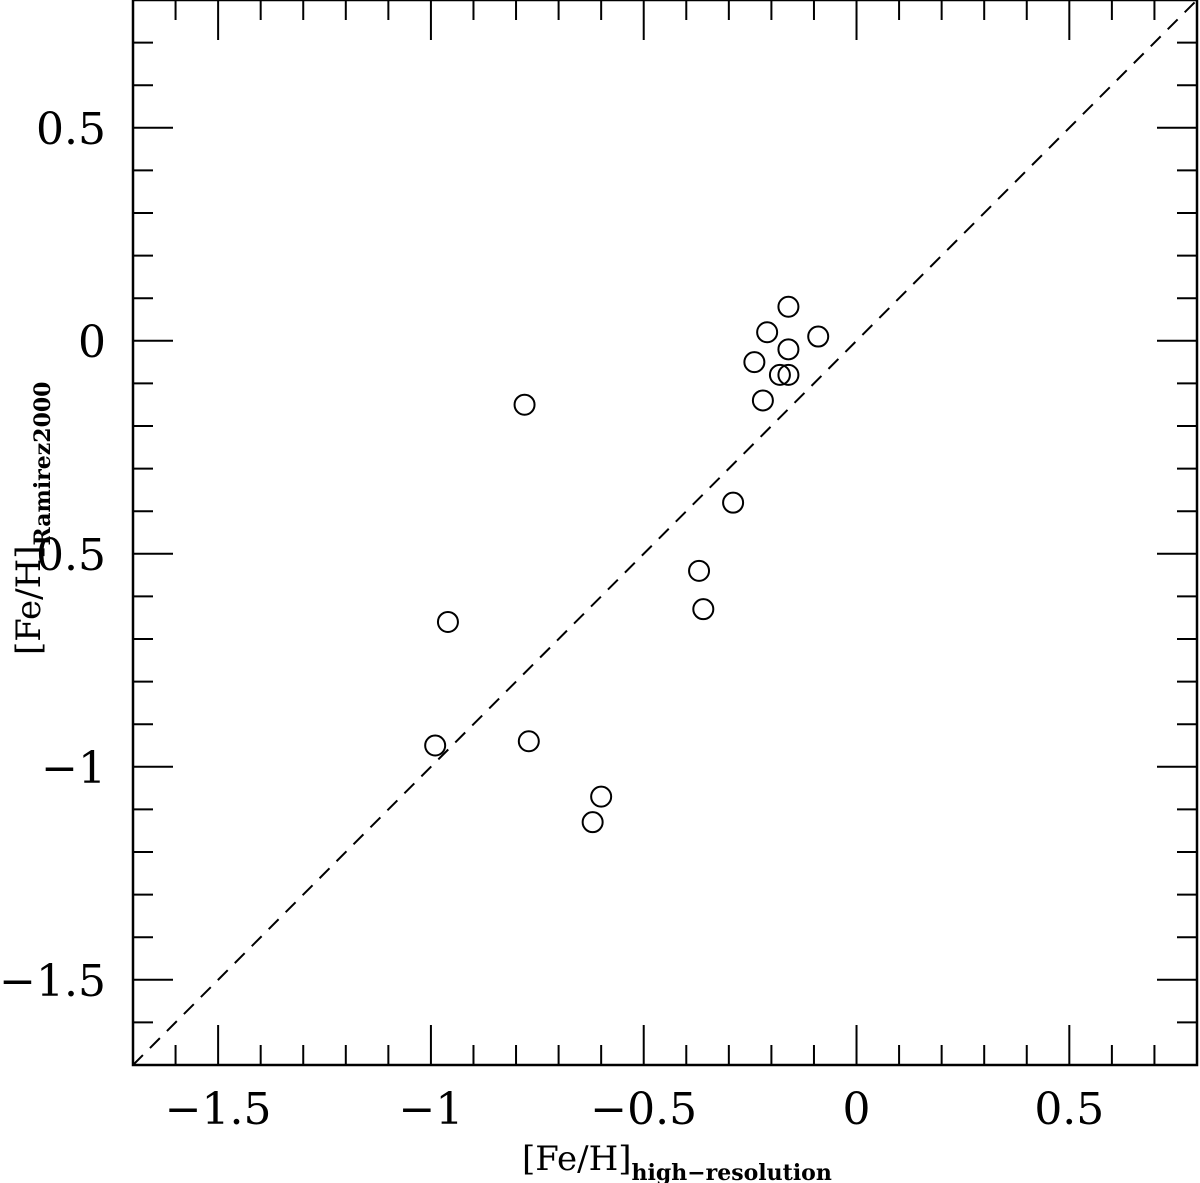 The image size is (1200, 1183). What do you see at coordinates (73, 768) in the screenshot?
I see `y-tick-label: −1` at bounding box center [73, 768].